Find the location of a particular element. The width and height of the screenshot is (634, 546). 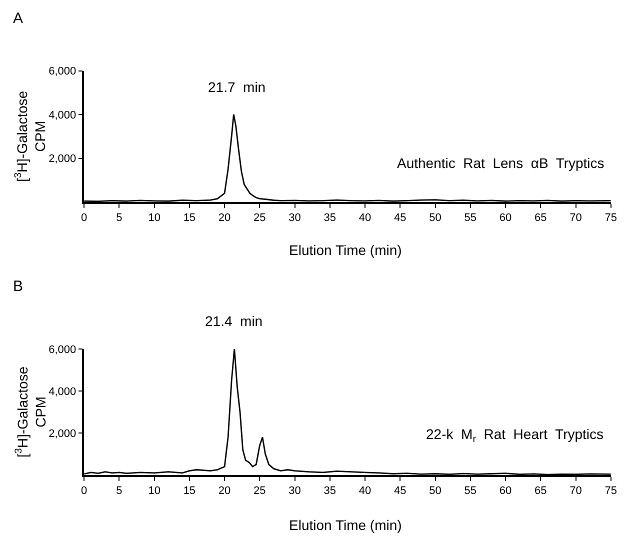

annotation: 22-k M$_{r}$ Rat Heart Tryptics is located at coordinates (515, 435).